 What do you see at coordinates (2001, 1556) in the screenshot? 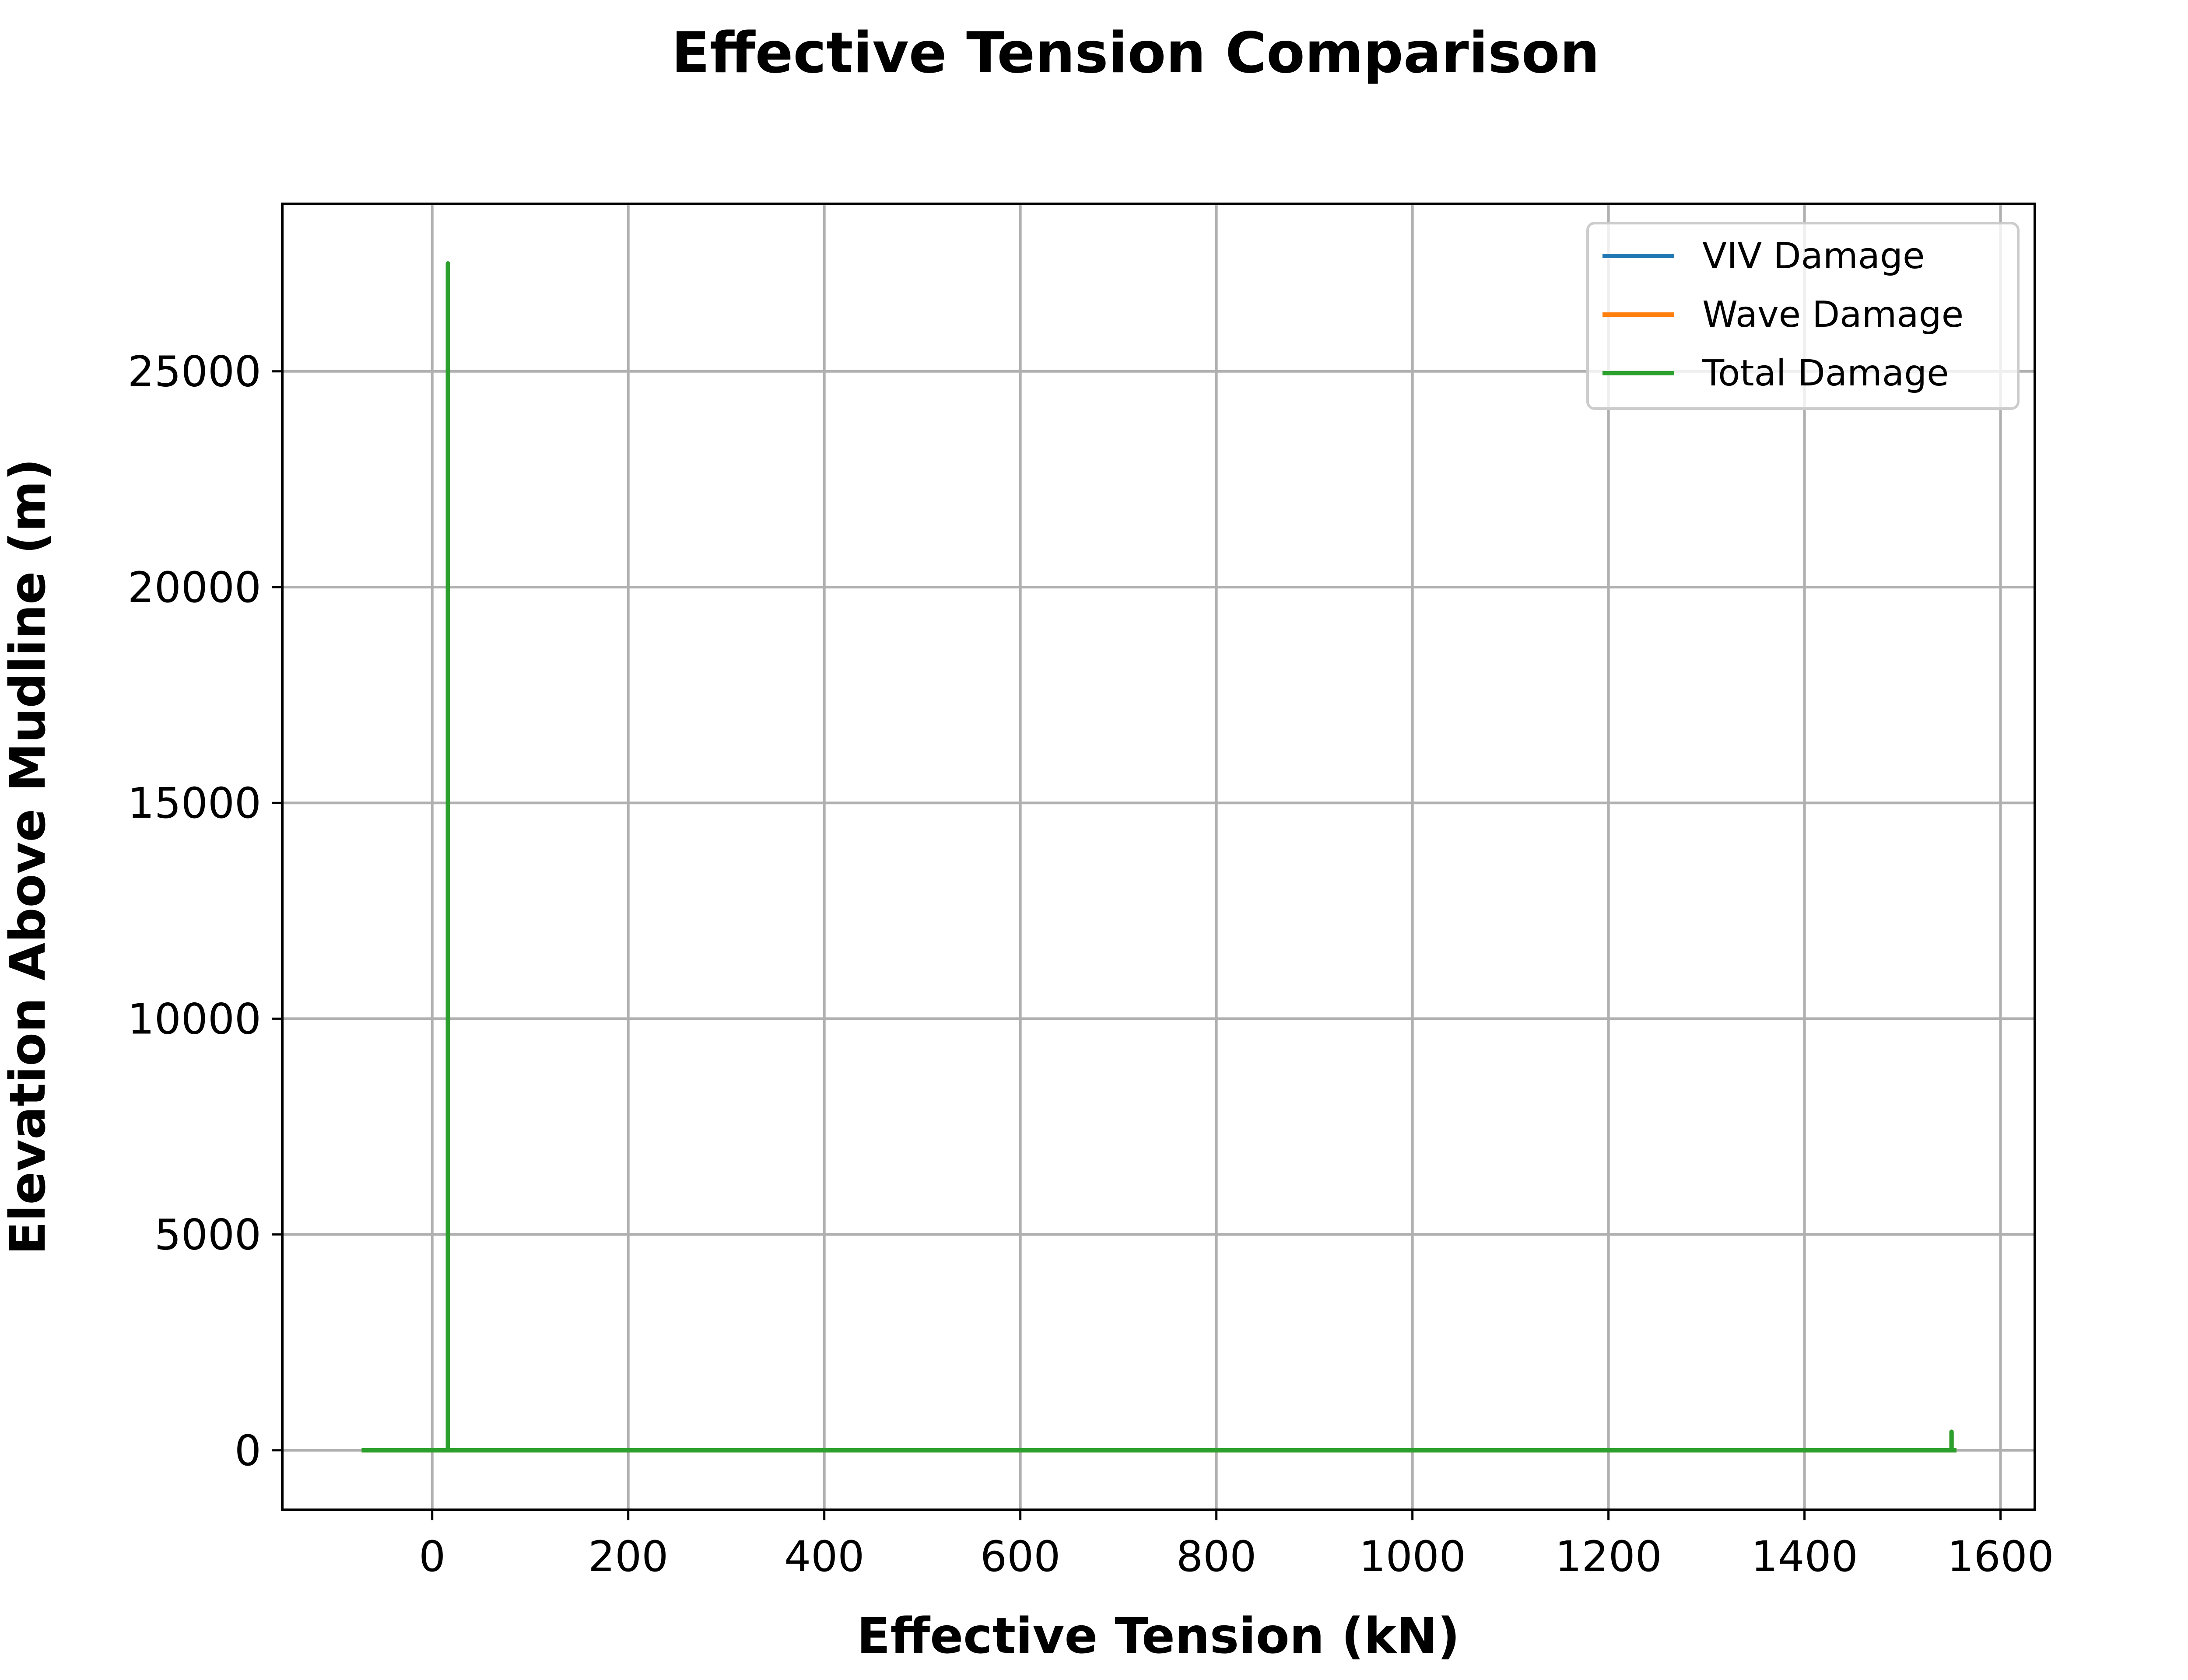
I see `x-tick-label: 1600` at bounding box center [2001, 1556].